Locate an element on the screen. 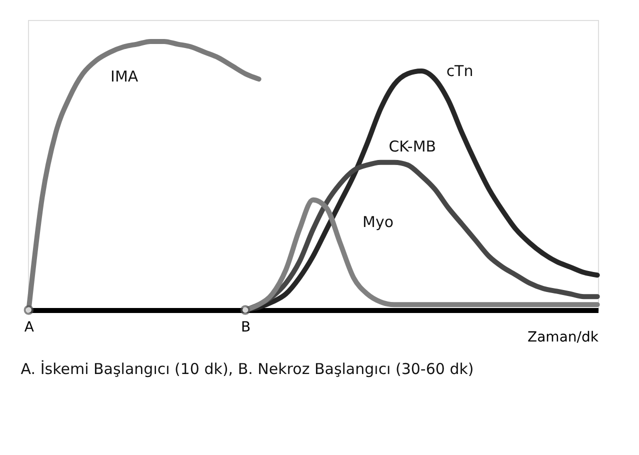  series-label: cTn is located at coordinates (460, 71).